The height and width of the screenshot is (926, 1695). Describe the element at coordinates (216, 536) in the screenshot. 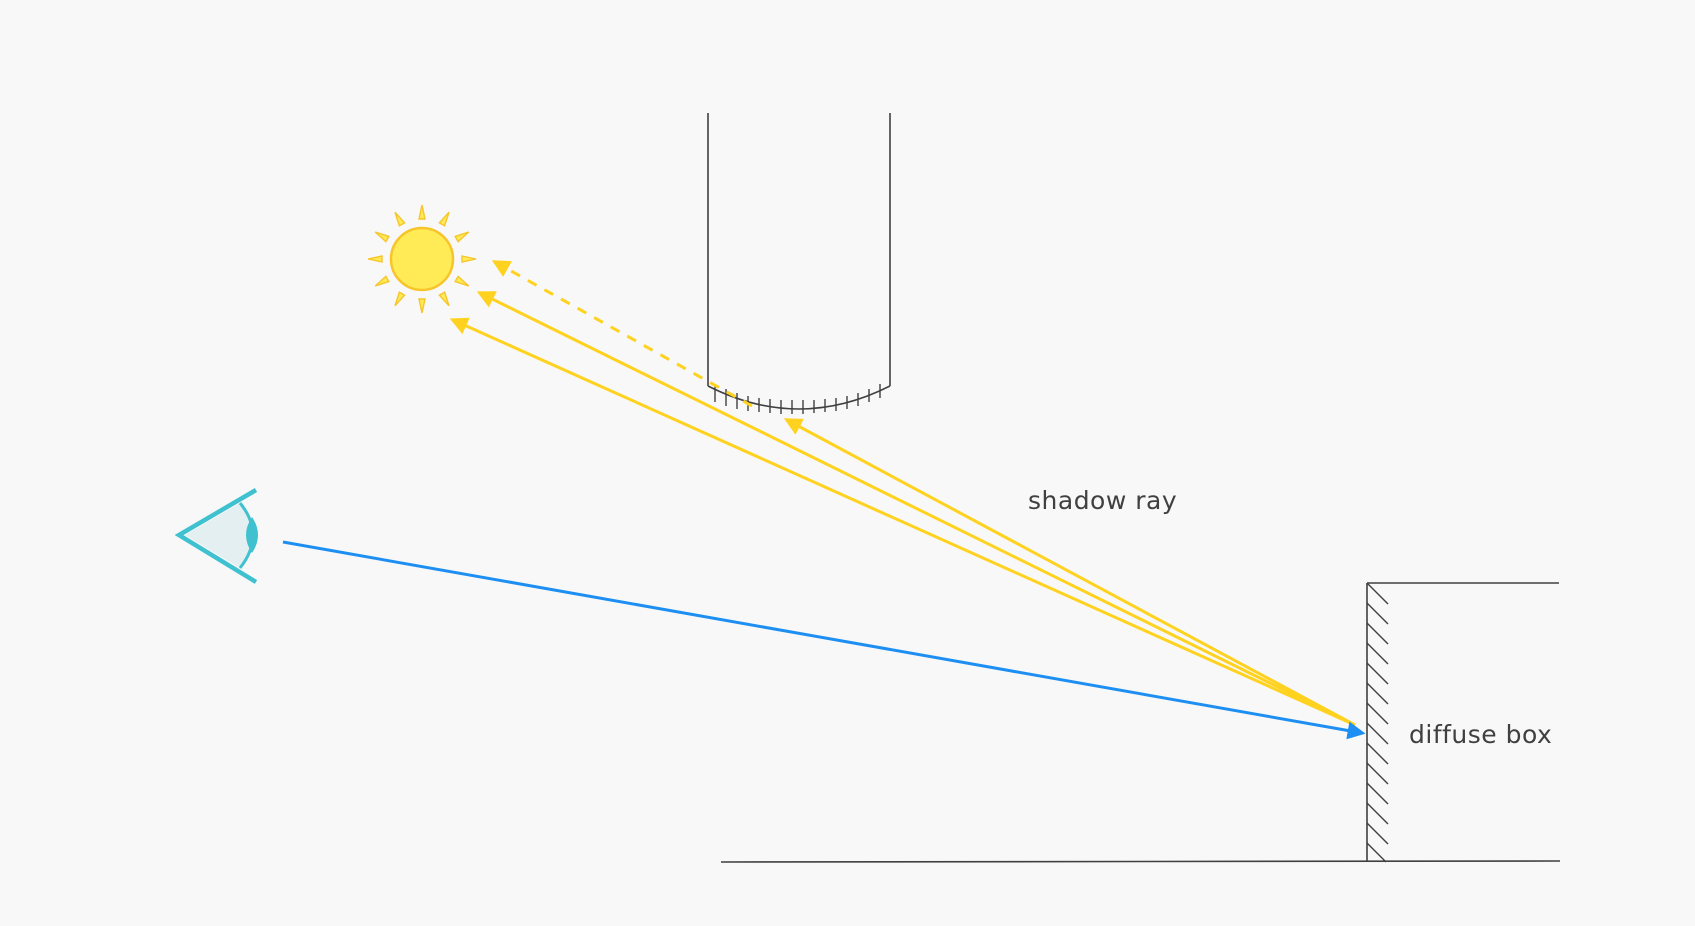

I see `eye-icon` at that location.